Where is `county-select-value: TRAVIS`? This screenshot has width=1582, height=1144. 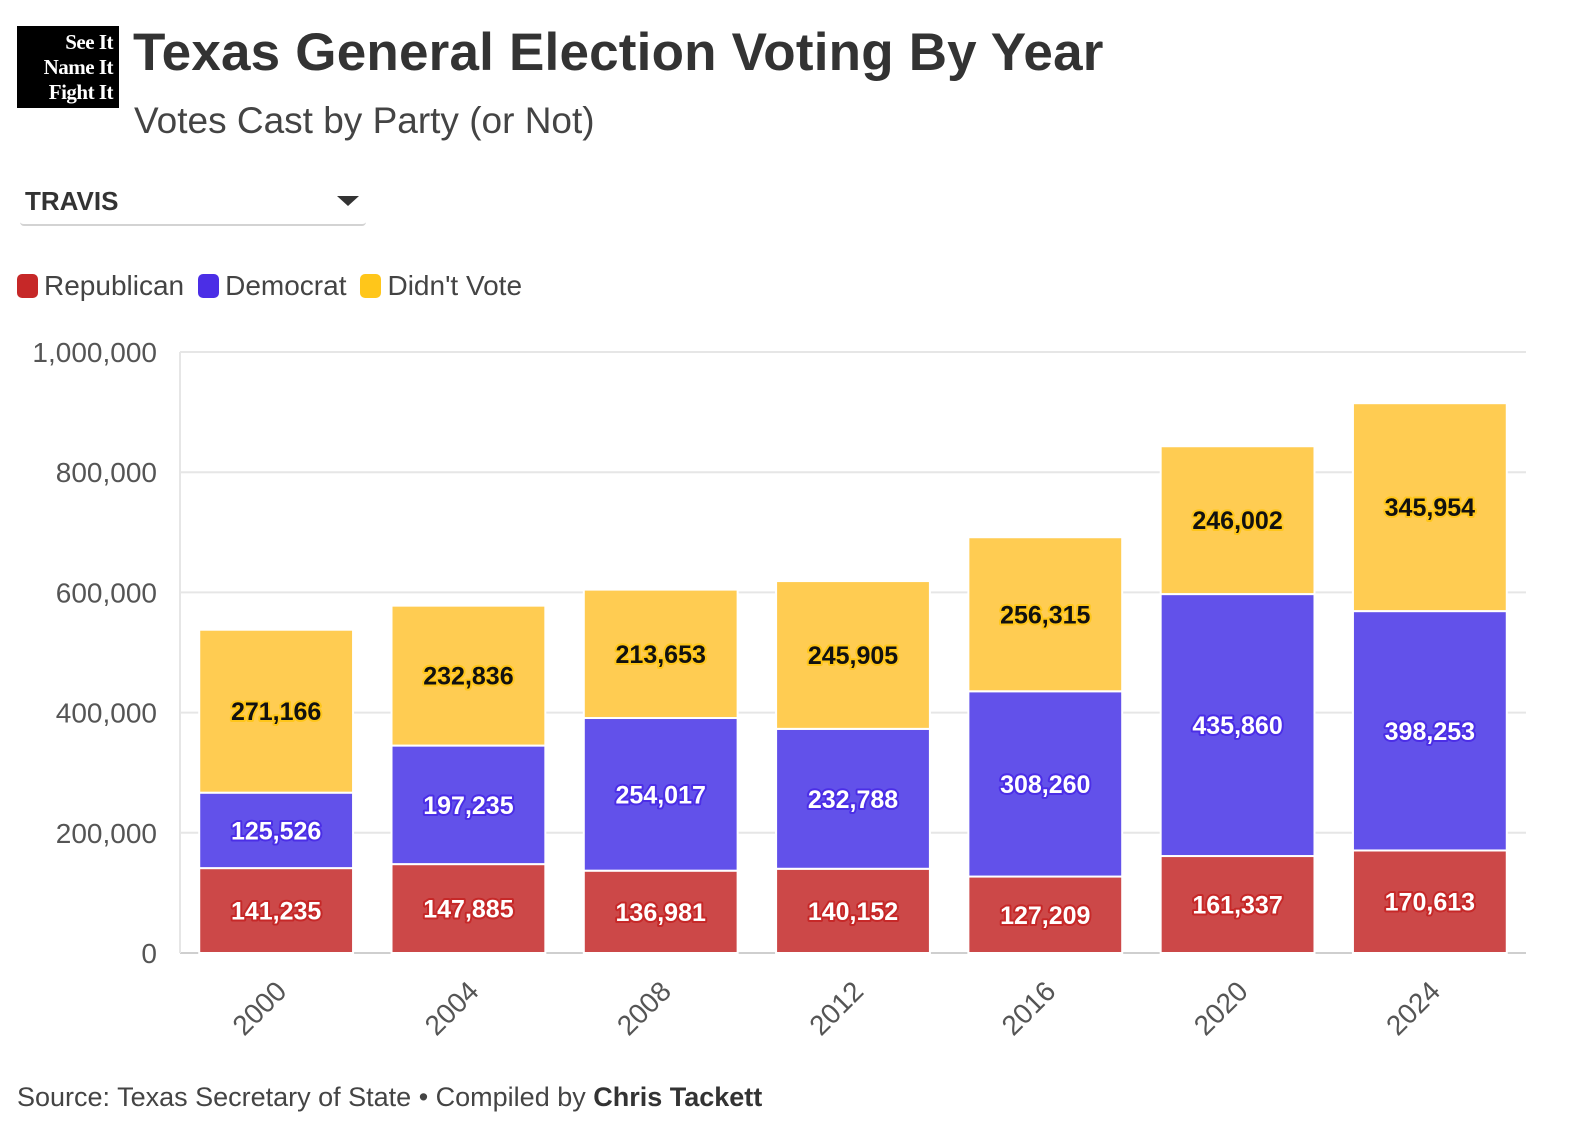
county-select-value: TRAVIS is located at coordinates (72, 201).